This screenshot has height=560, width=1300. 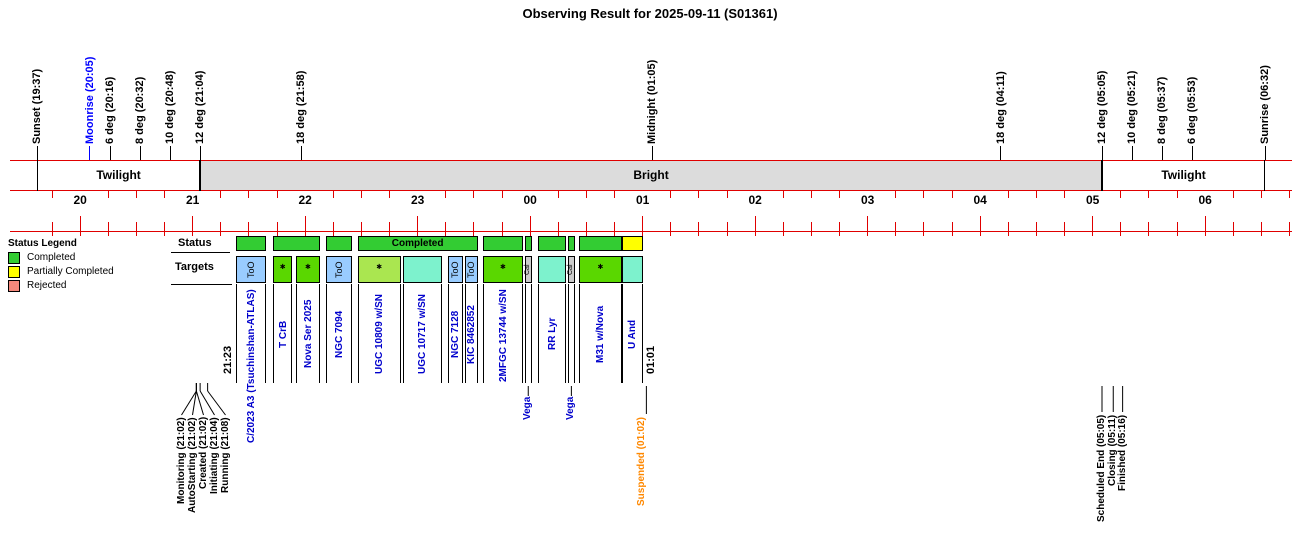 I want to click on night-phase-label: Bright, so click(x=651, y=175).